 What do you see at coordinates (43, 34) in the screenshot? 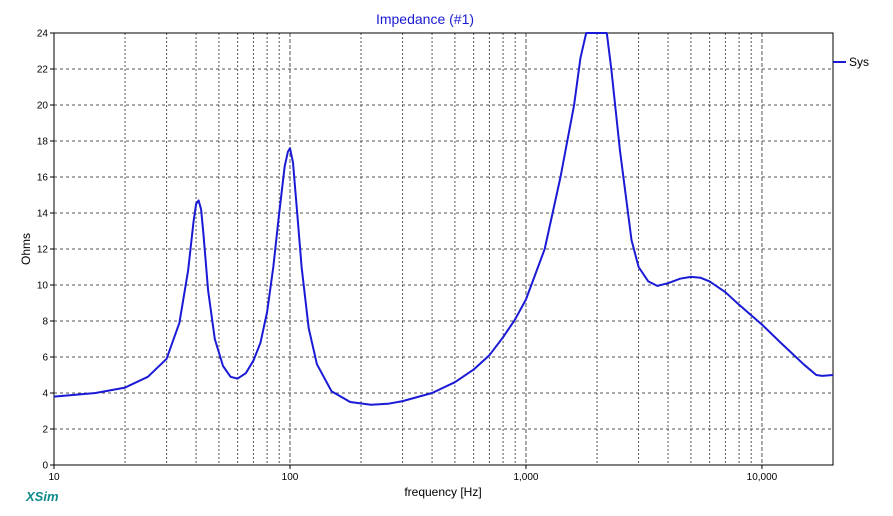
I see `y-tick-label: 24` at bounding box center [43, 34].